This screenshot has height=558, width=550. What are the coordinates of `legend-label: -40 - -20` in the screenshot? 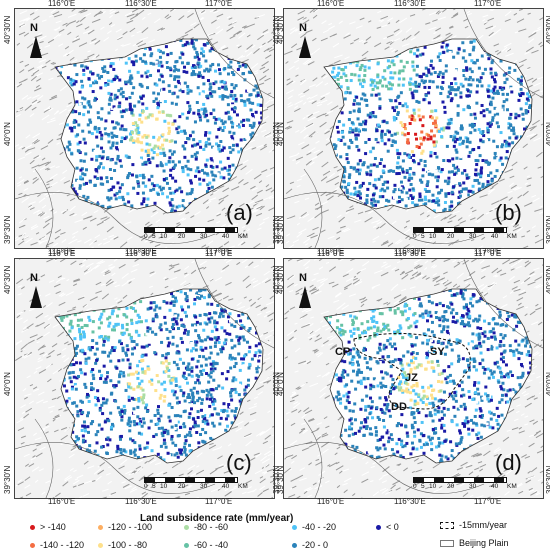 It's located at (319, 527).